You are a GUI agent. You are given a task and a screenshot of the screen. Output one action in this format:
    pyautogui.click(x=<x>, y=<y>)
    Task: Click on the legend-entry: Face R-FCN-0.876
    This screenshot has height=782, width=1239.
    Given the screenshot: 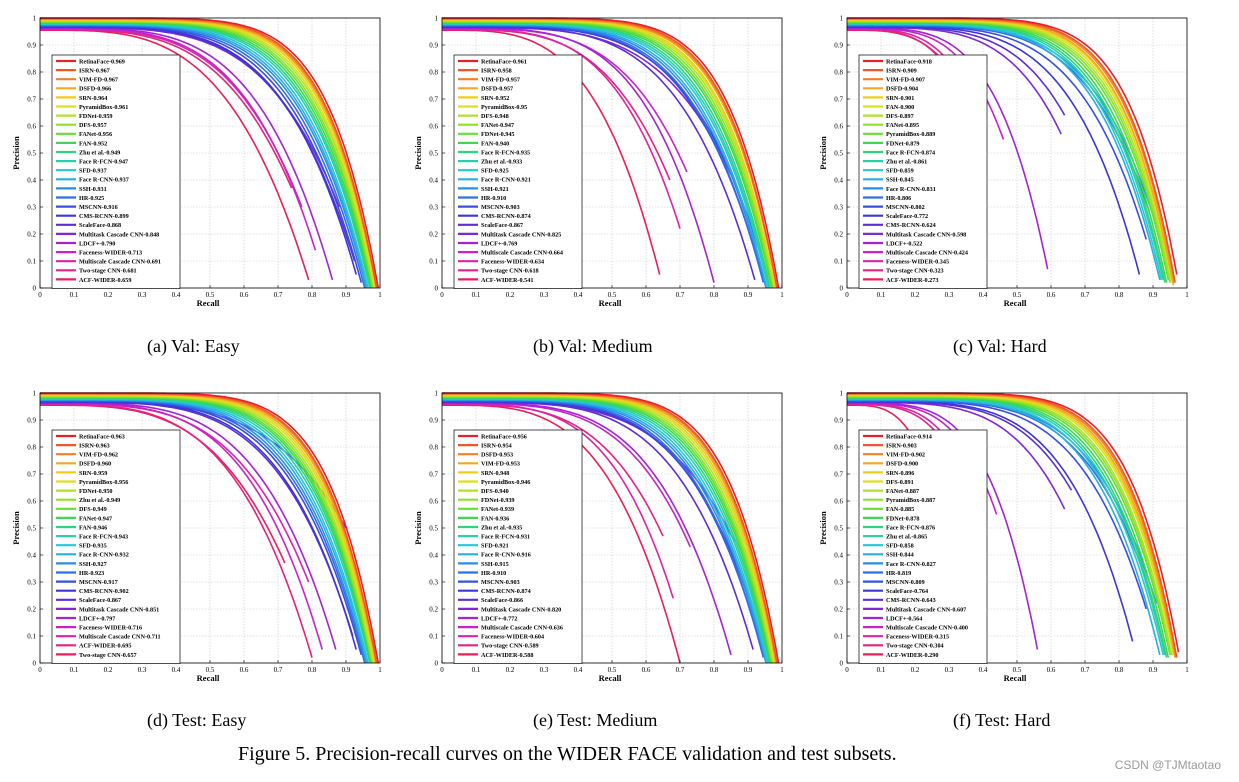 What is the action you would take?
    pyautogui.click(x=910, y=527)
    